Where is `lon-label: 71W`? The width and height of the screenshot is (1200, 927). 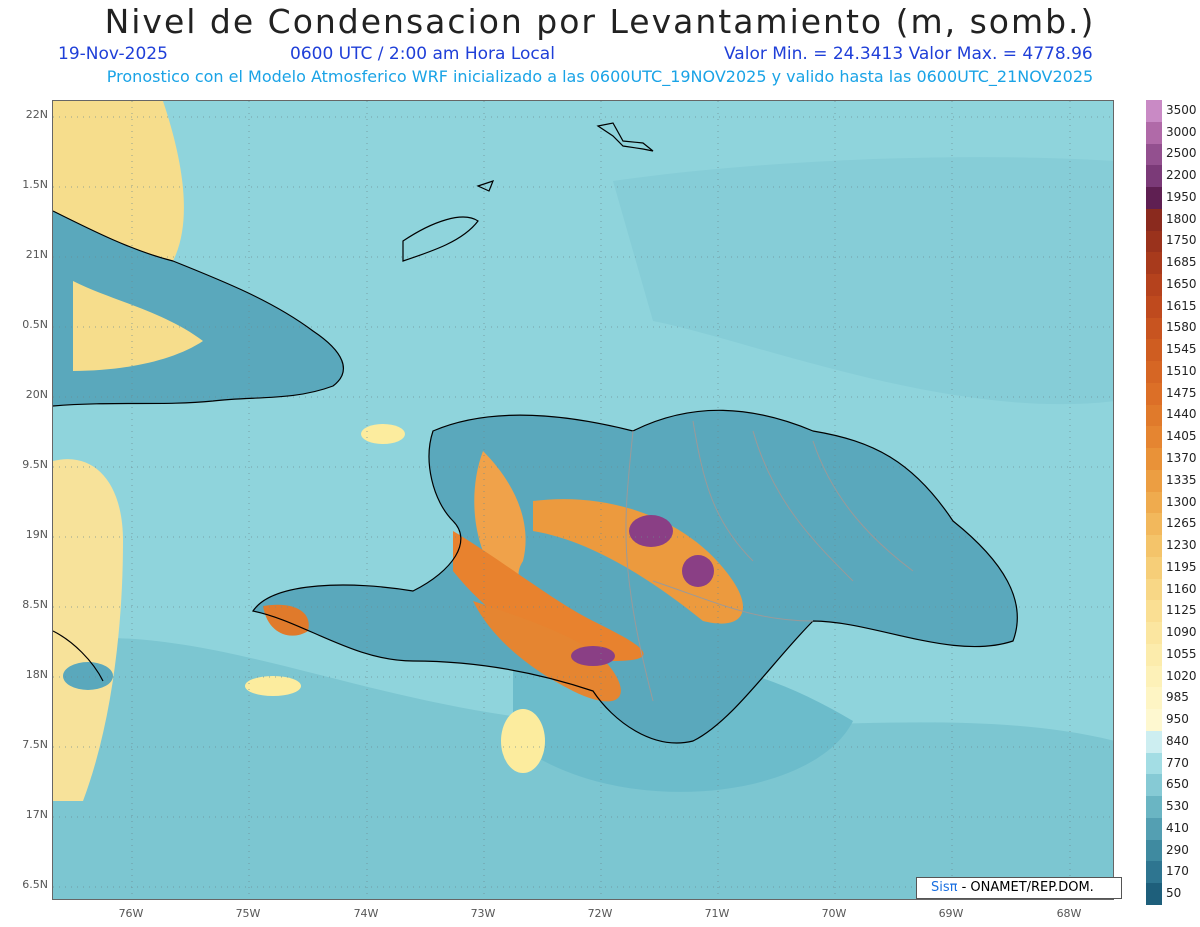
lon-label: 71W is located at coordinates (717, 913).